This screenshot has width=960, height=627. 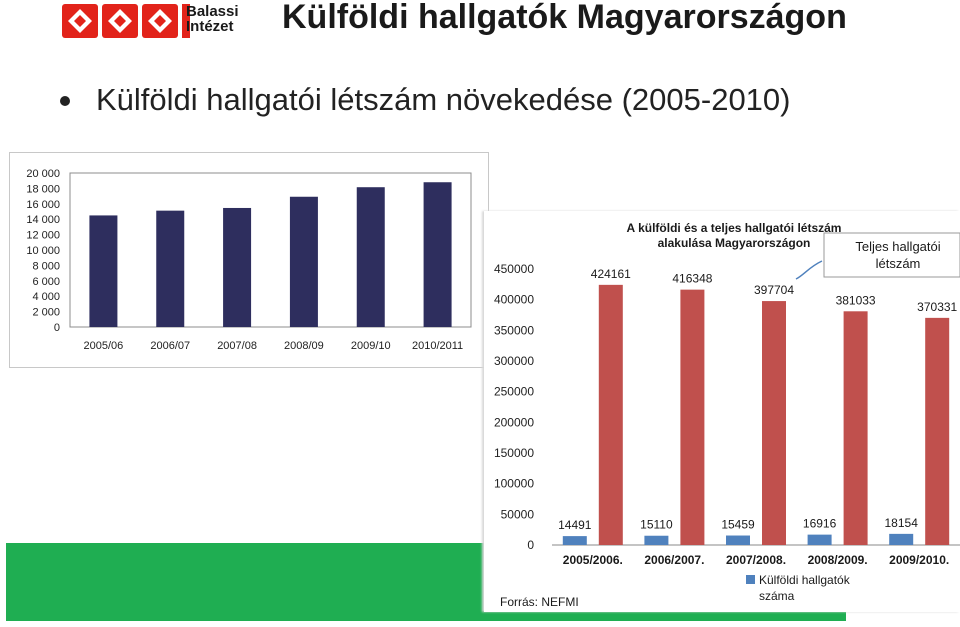 What do you see at coordinates (756, 560) in the screenshot?
I see `x-tick-label: 2007/2008.` at bounding box center [756, 560].